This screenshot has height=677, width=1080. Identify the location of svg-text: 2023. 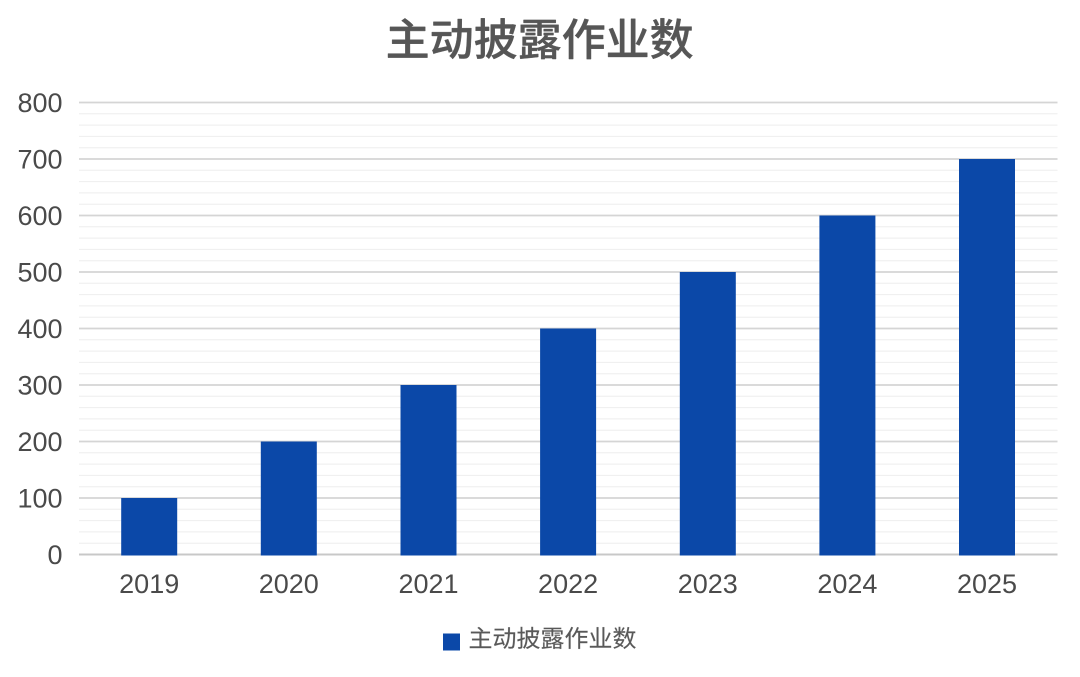
(708, 584).